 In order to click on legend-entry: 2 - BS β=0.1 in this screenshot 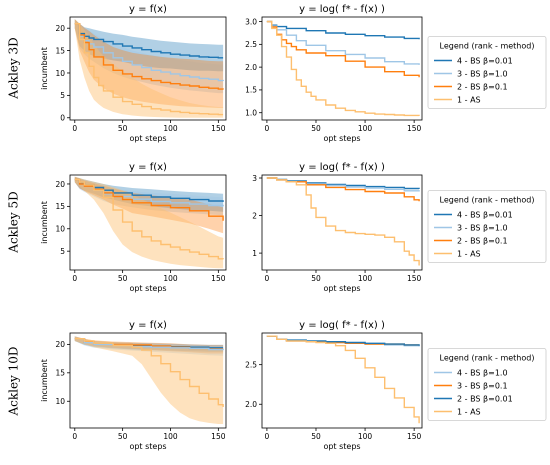, I will do `click(482, 241)`.